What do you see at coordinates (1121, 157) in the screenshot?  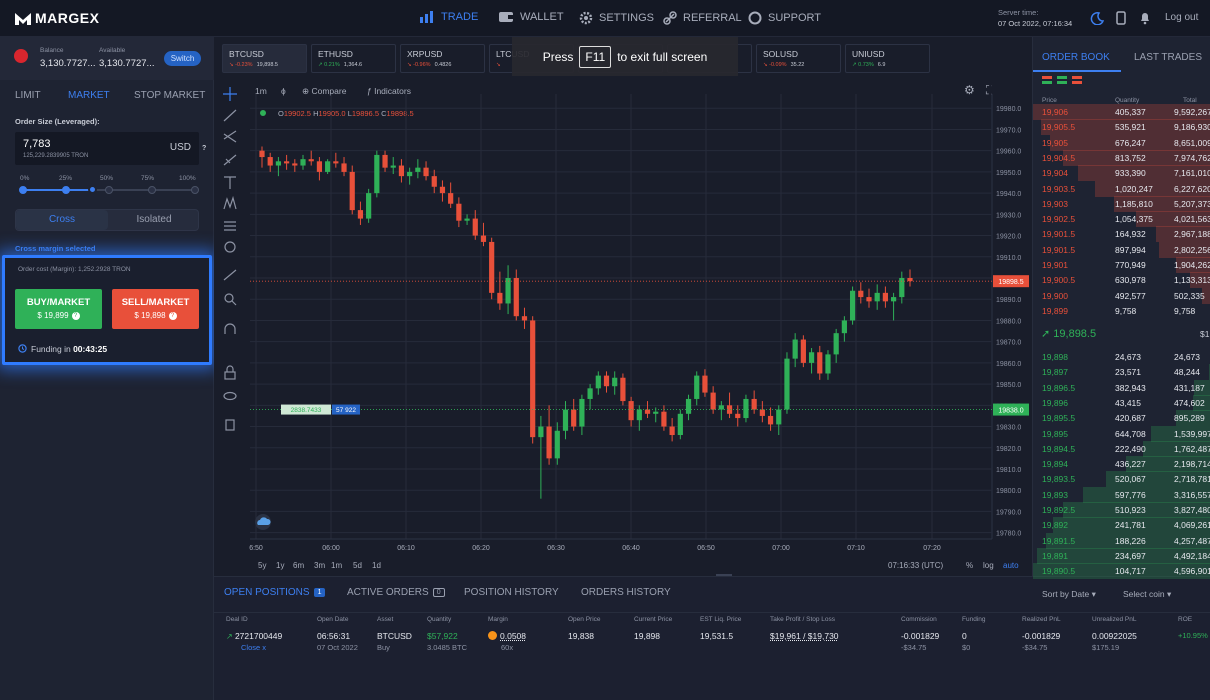 I see `ask-row: 19,904.5 813,752 7,974,762` at bounding box center [1121, 157].